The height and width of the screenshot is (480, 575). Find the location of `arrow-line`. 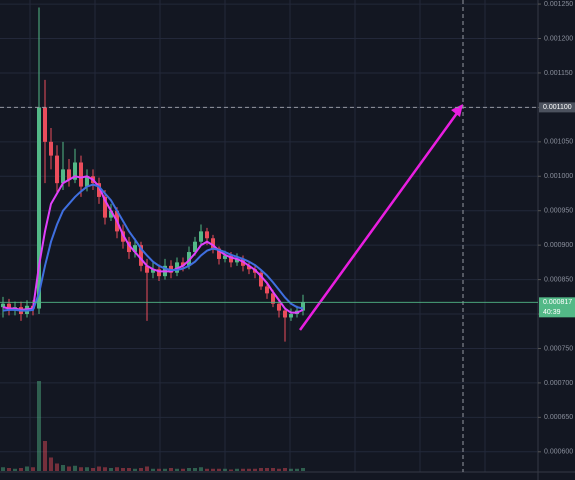

arrow-line is located at coordinates (380, 219).